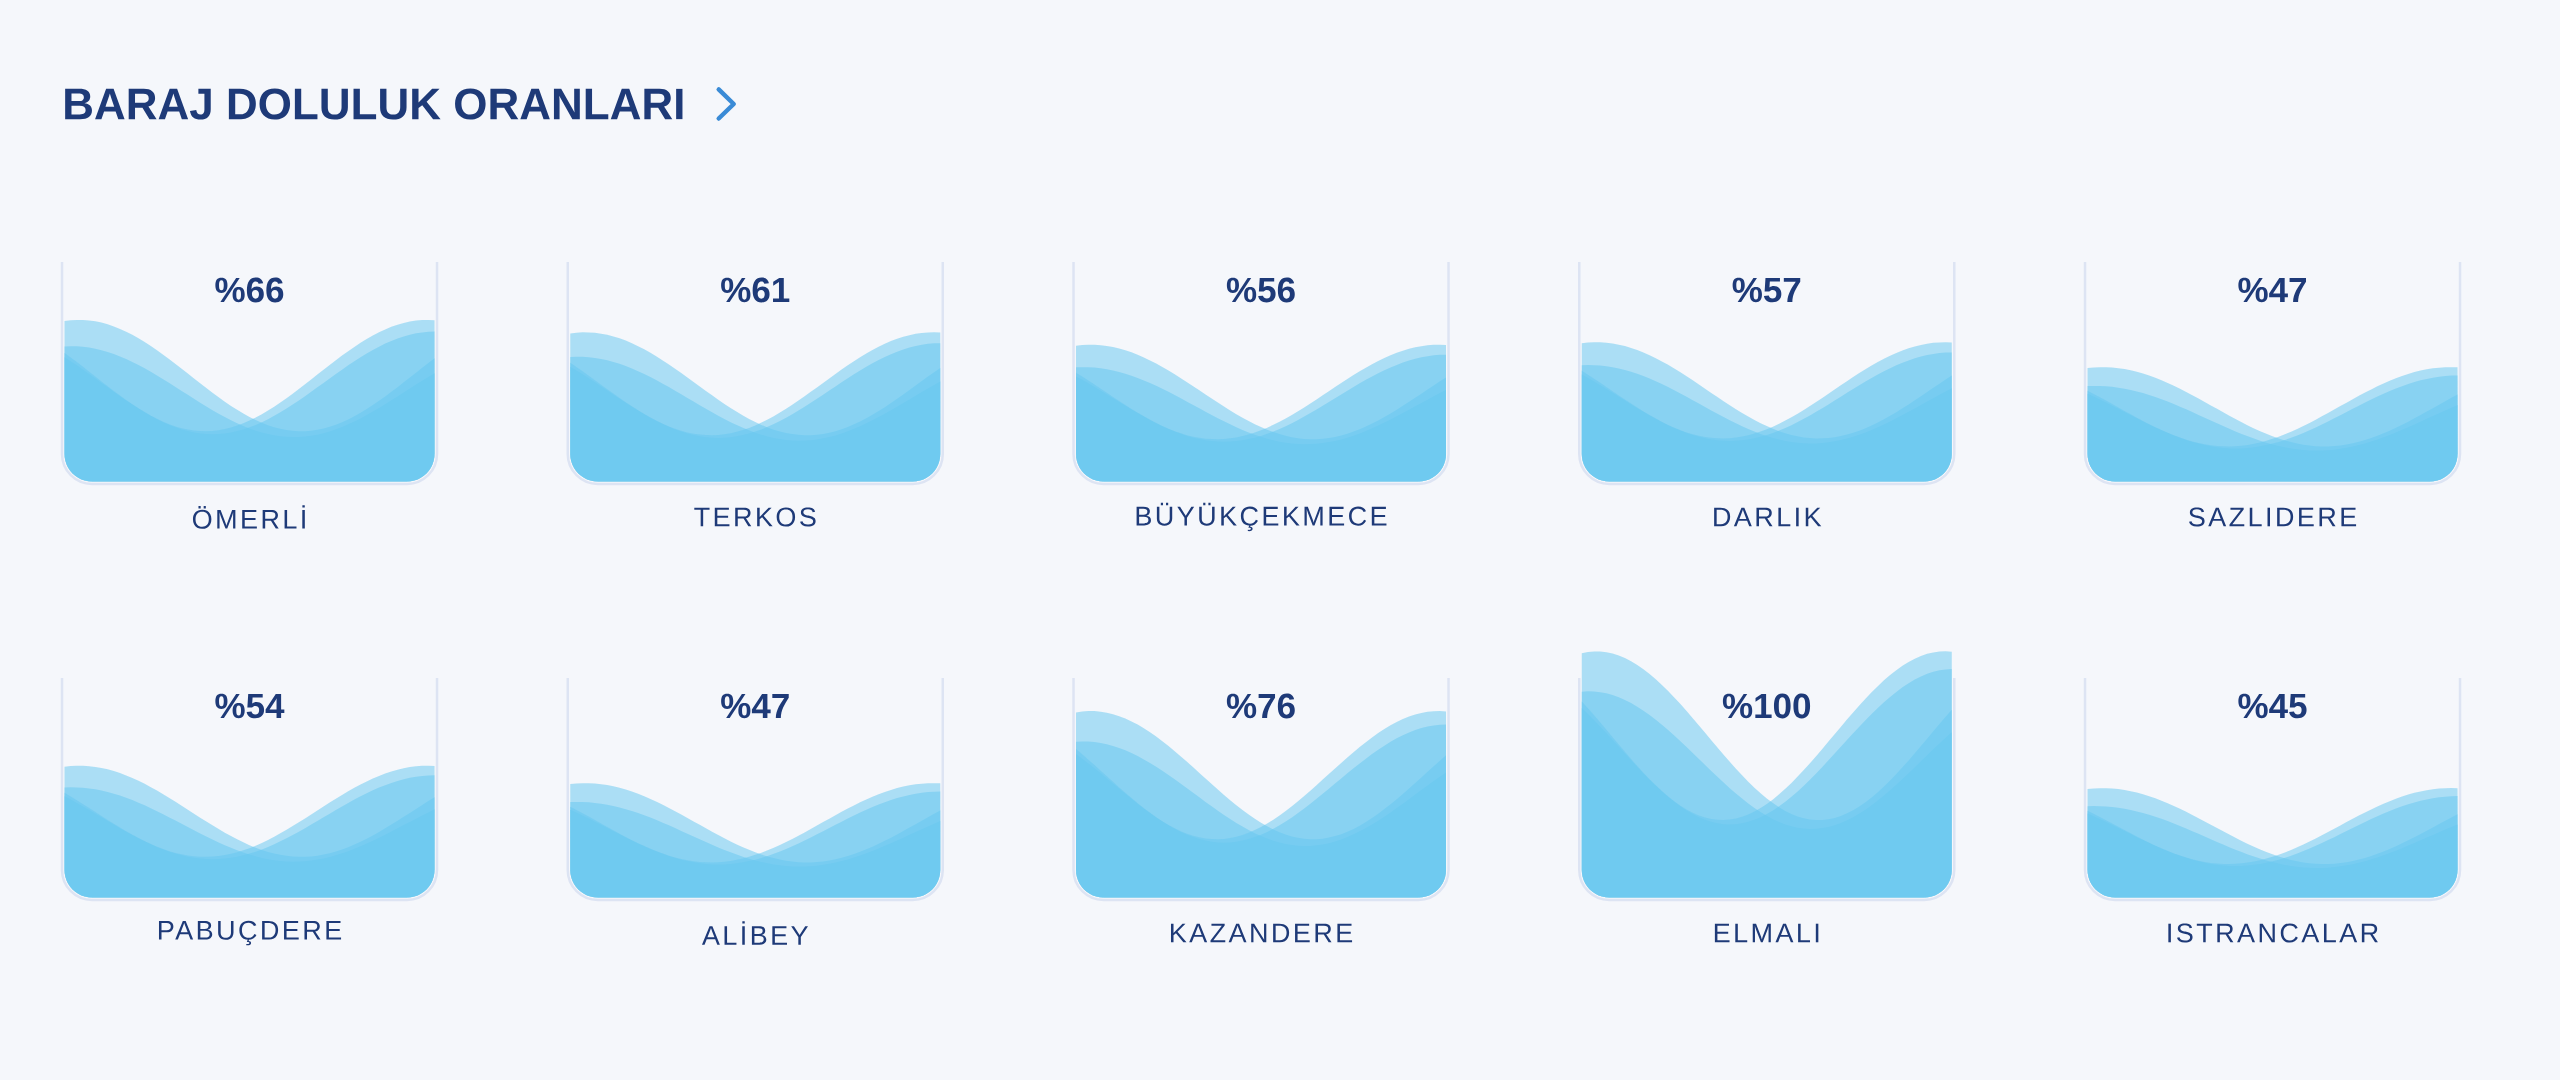  What do you see at coordinates (248, 517) in the screenshot?
I see `category-label: ÖMERLİ` at bounding box center [248, 517].